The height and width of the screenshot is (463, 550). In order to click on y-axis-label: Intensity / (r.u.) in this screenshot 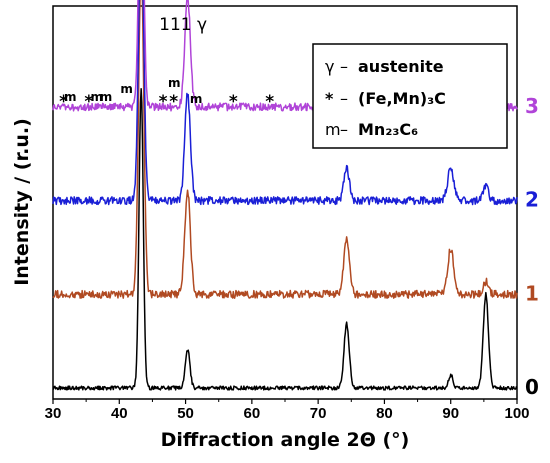, I will do `click(22, 202)`.